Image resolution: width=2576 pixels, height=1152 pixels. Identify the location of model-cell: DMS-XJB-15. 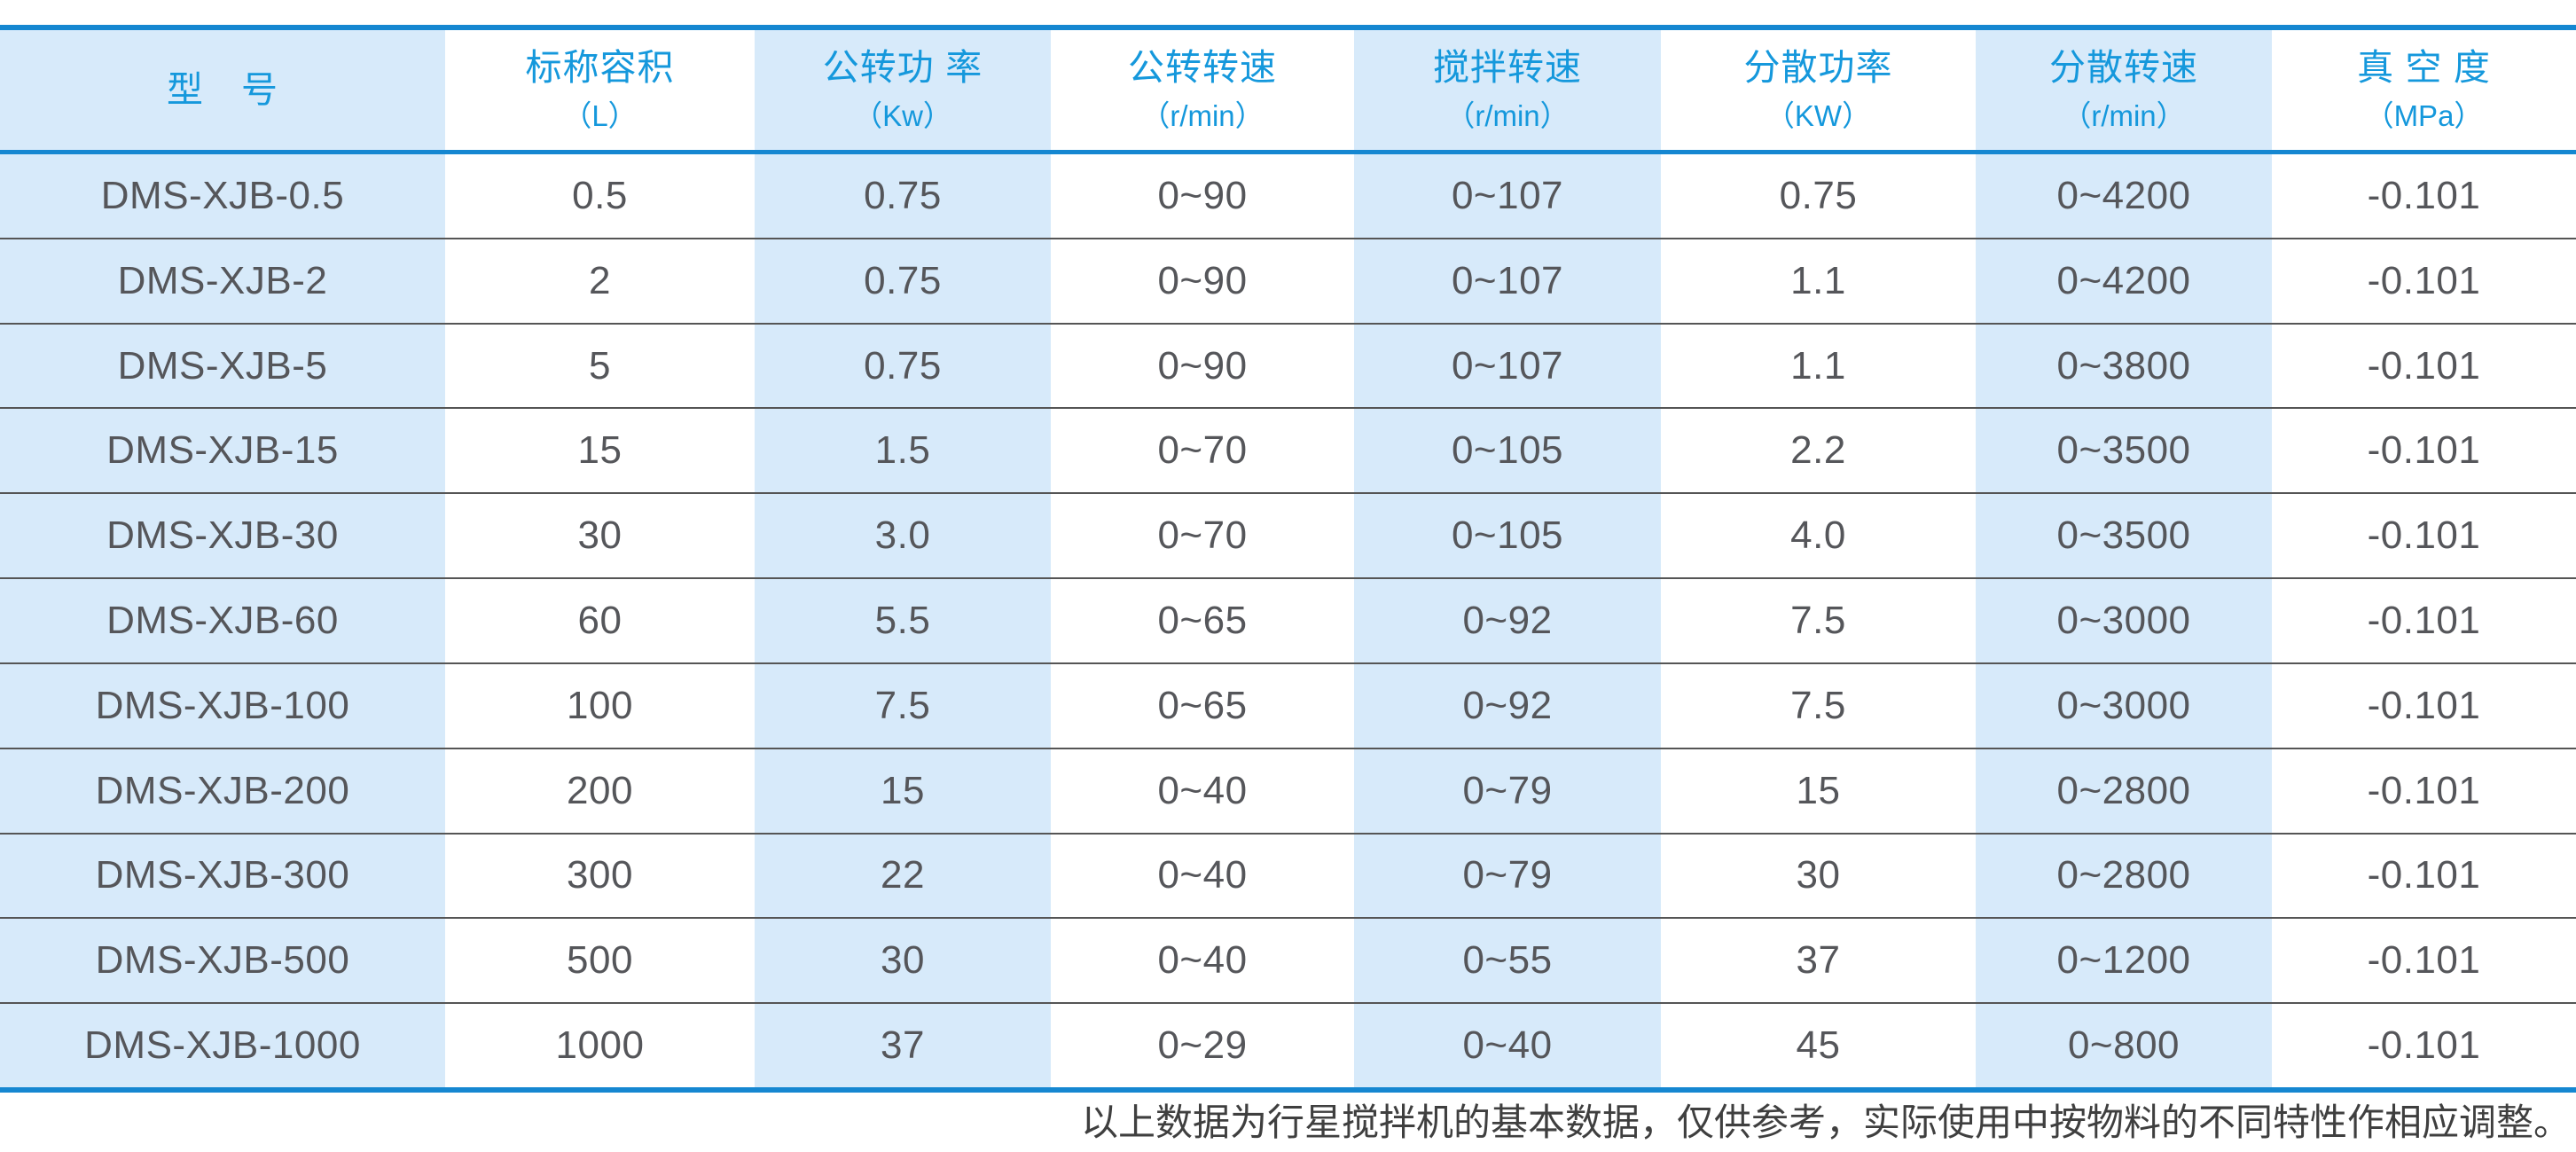
(222, 451).